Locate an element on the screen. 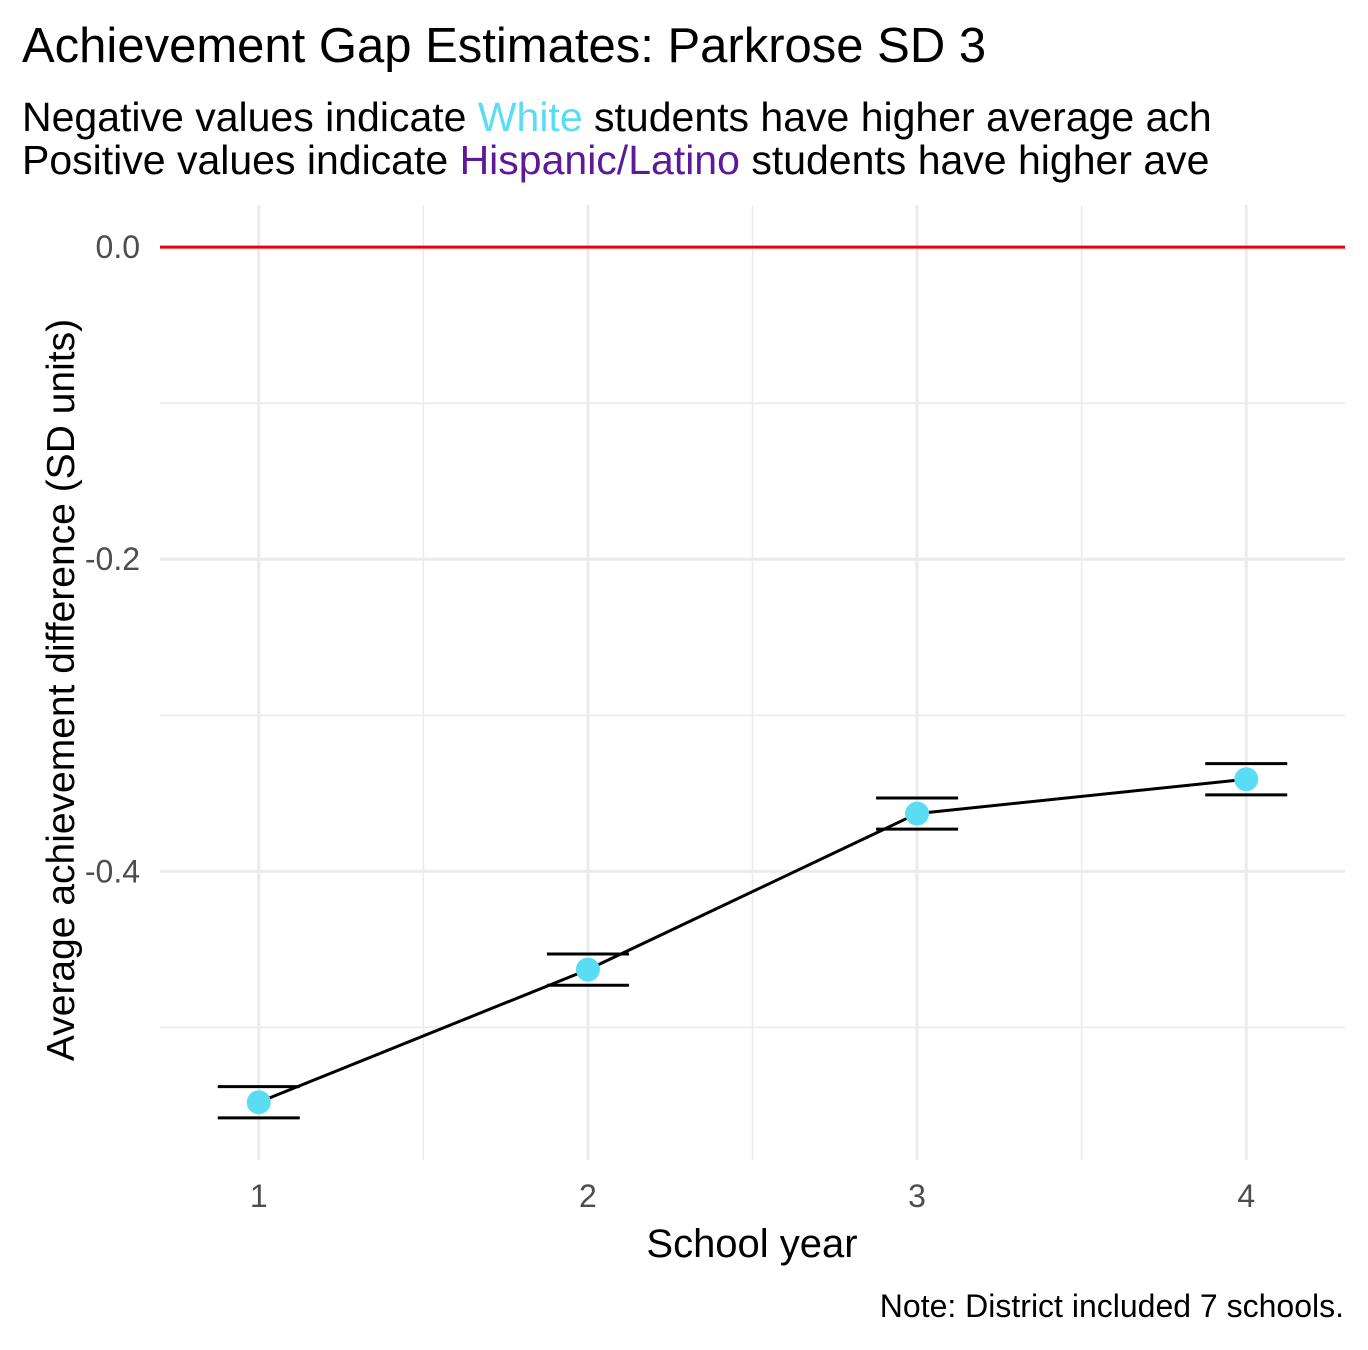 This screenshot has width=1368, height=1350. subtitle-2-suffix: students have higher ave is located at coordinates (974, 160).